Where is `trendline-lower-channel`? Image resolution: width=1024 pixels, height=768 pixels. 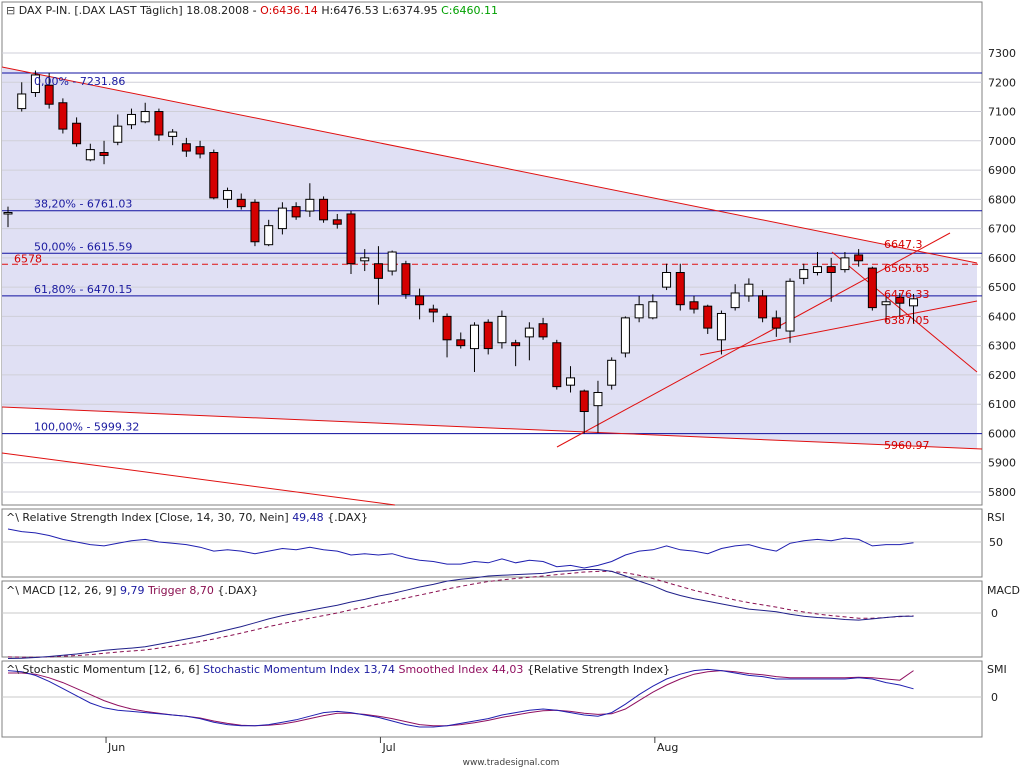
trendline-lower-channel is located at coordinates (492, 428).